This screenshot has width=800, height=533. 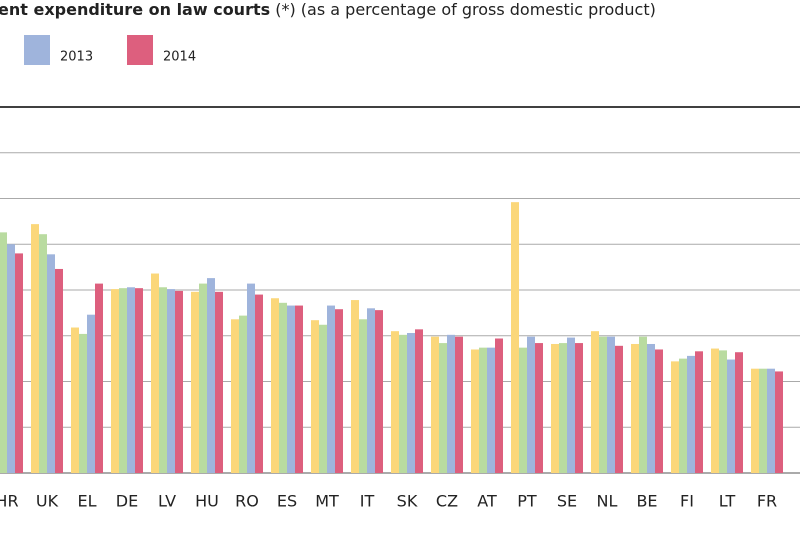 I want to click on x-tick-label: LV, so click(x=167, y=501).